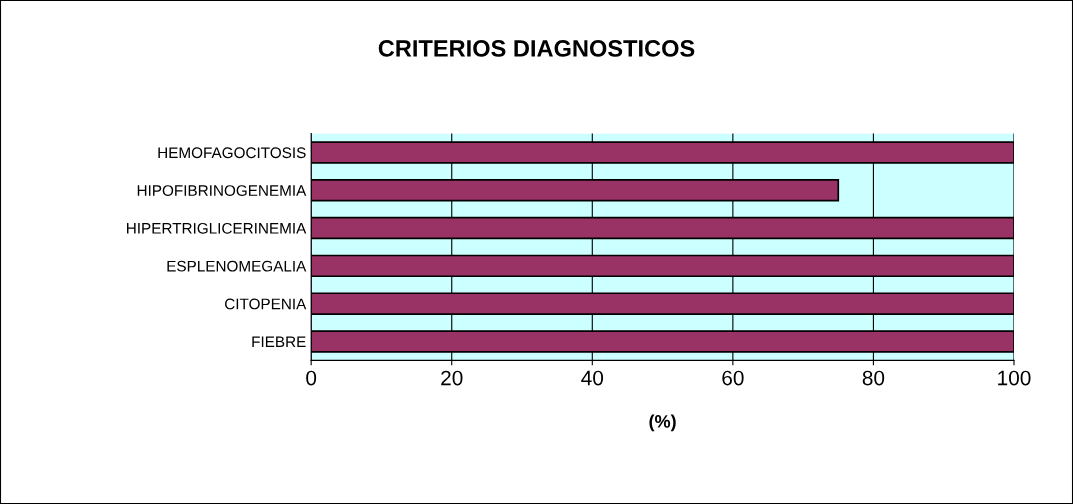 The image size is (1073, 504). Describe the element at coordinates (662, 423) in the screenshot. I see `x-axis-title: (%)` at that location.